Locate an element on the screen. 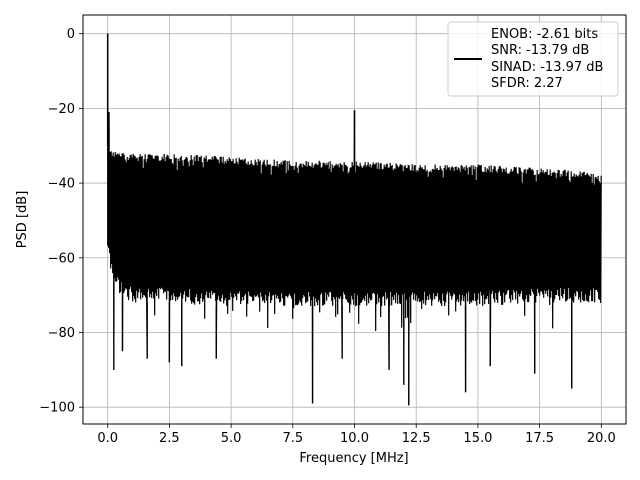 The height and width of the screenshot is (480, 640). x-tick-label: 20.0 is located at coordinates (601, 438).